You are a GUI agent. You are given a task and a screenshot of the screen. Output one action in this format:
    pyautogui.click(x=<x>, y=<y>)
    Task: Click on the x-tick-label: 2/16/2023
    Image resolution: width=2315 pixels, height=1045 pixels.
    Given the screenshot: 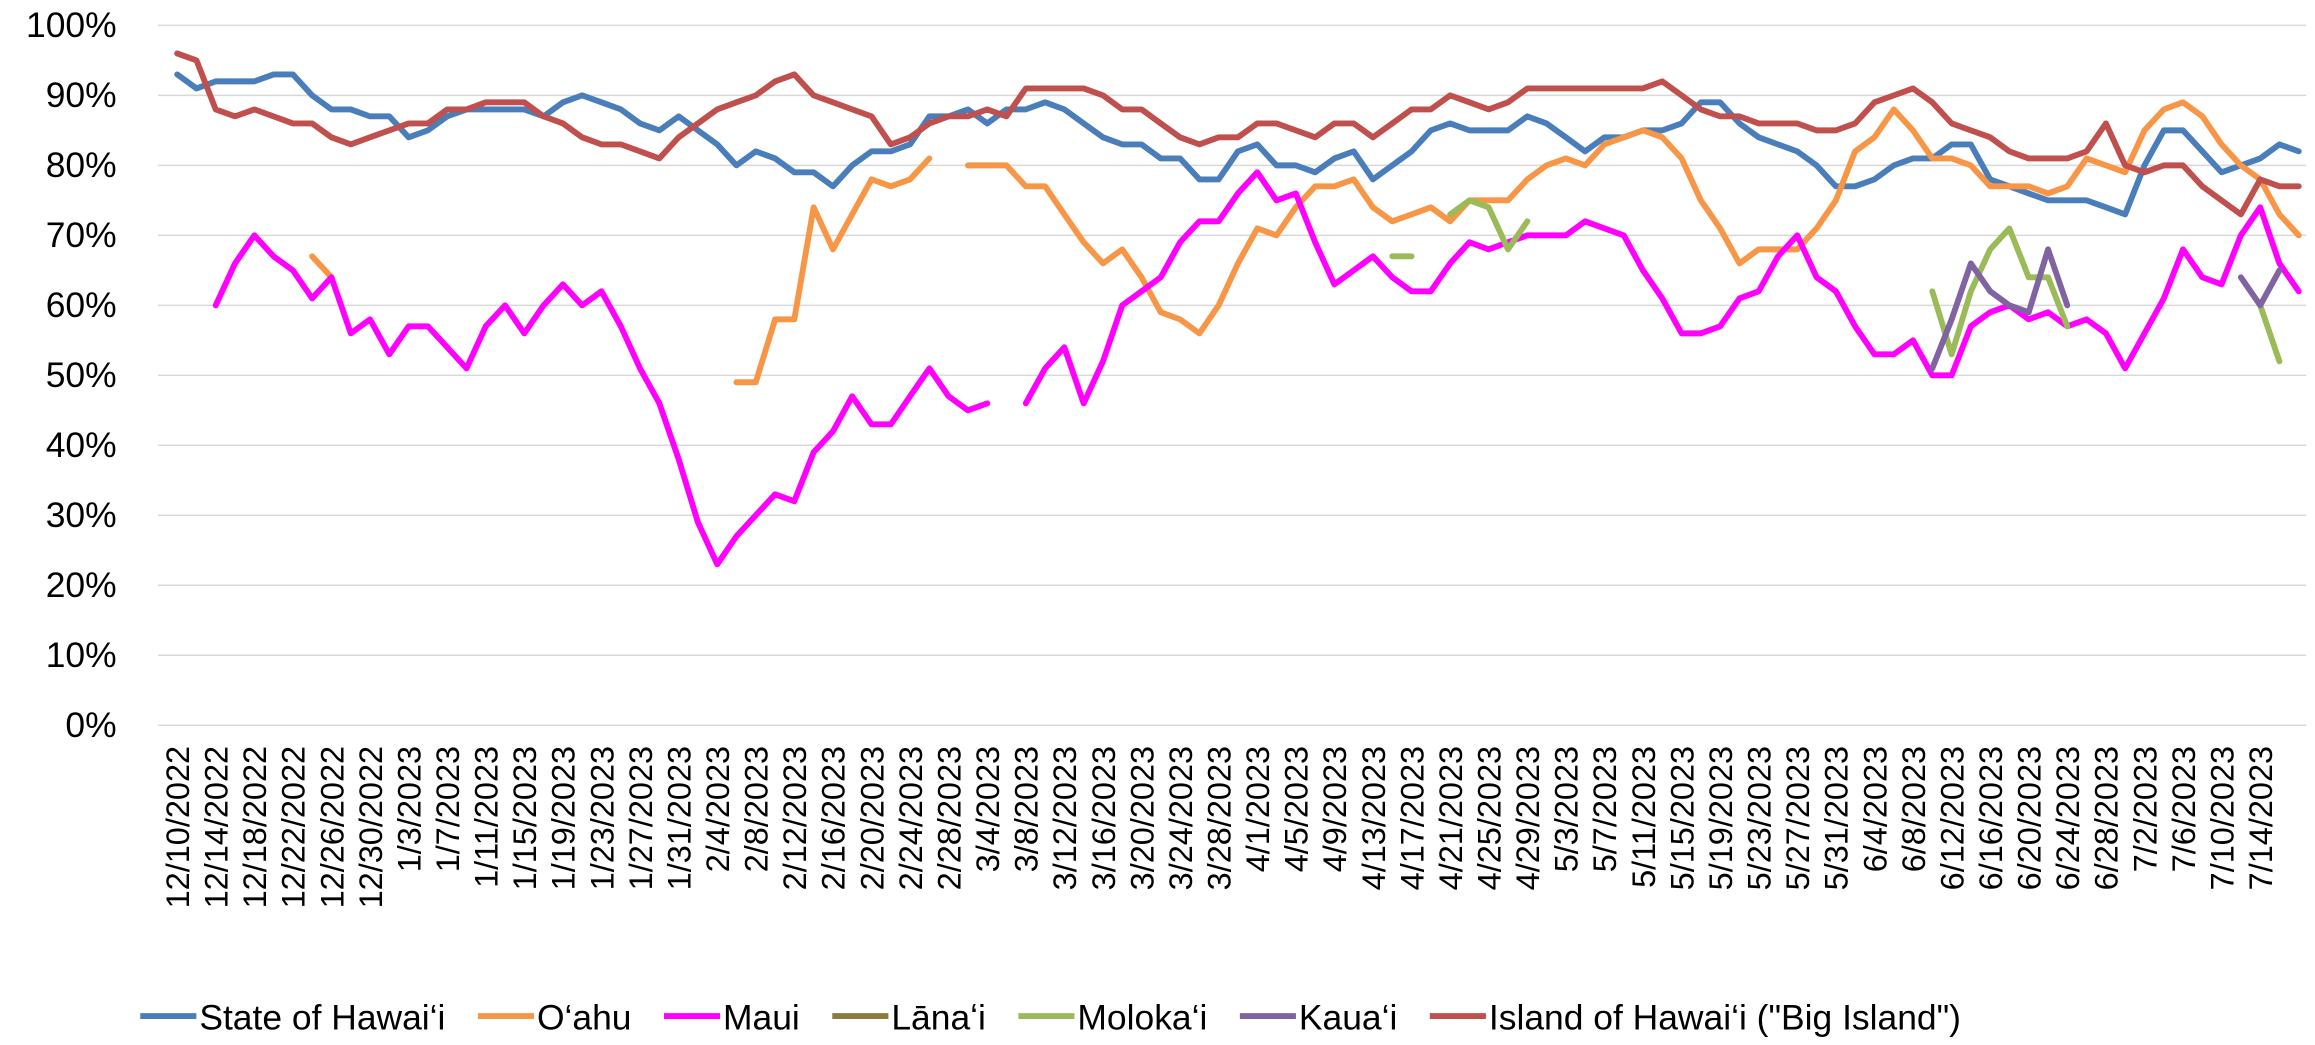 What is the action you would take?
    pyautogui.click(x=834, y=818)
    